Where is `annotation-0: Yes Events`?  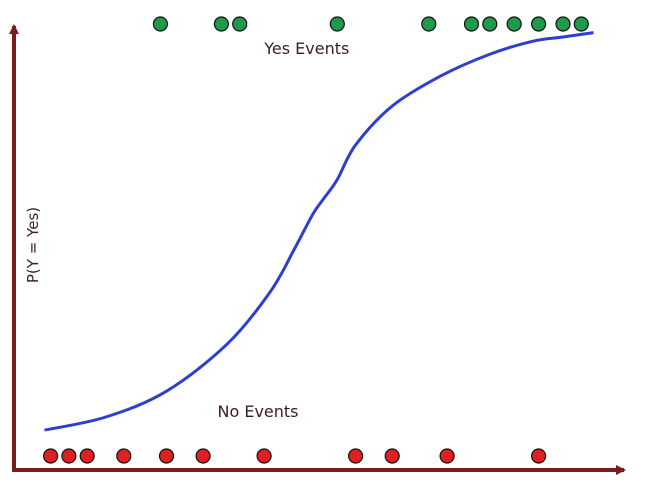
annotation-0: Yes Events is located at coordinates (306, 48).